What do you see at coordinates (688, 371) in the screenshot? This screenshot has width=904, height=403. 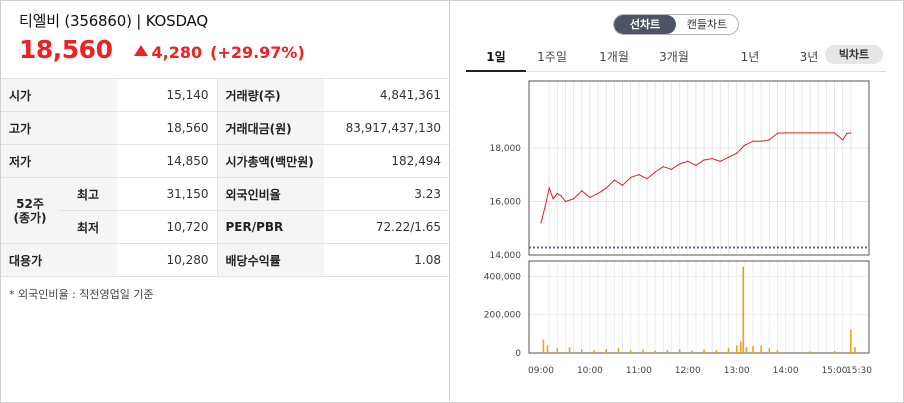 I see `time-tick-label: 12:00` at bounding box center [688, 371].